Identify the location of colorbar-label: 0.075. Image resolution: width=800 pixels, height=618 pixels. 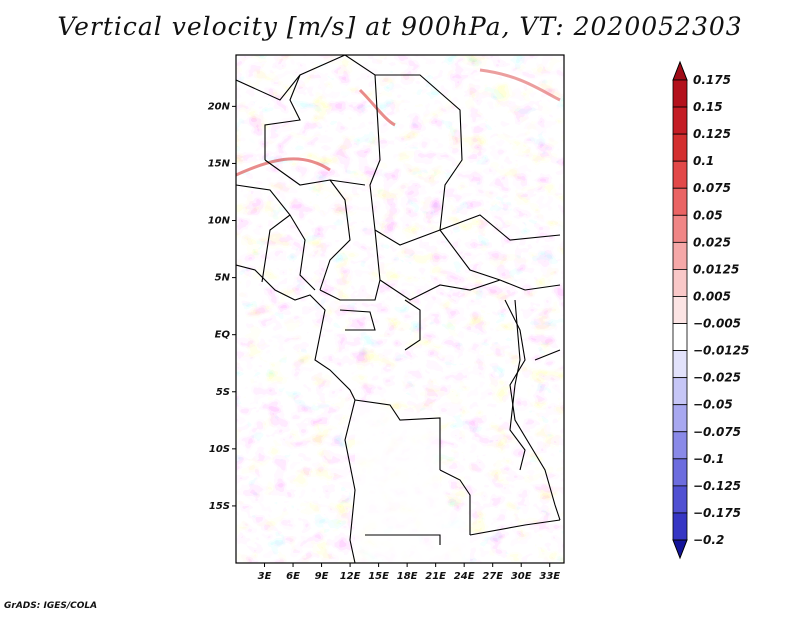
(712, 188).